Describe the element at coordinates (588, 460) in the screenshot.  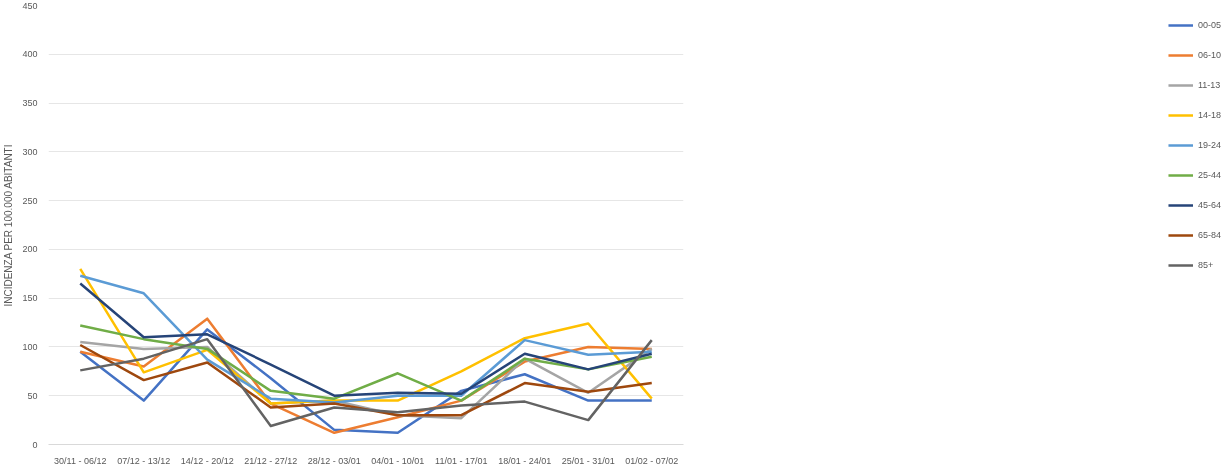
I see `x-tick-label: 25/01 - 31/01` at that location.